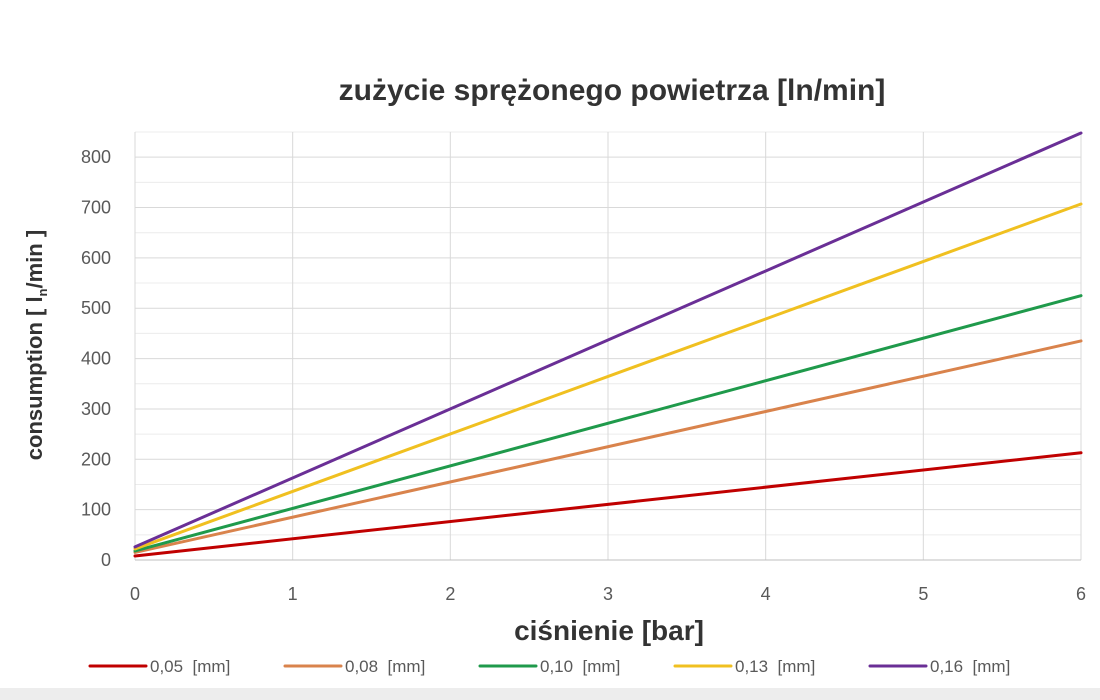 The width and height of the screenshot is (1100, 700). I want to click on legend-label: 0,16 [mm], so click(970, 666).